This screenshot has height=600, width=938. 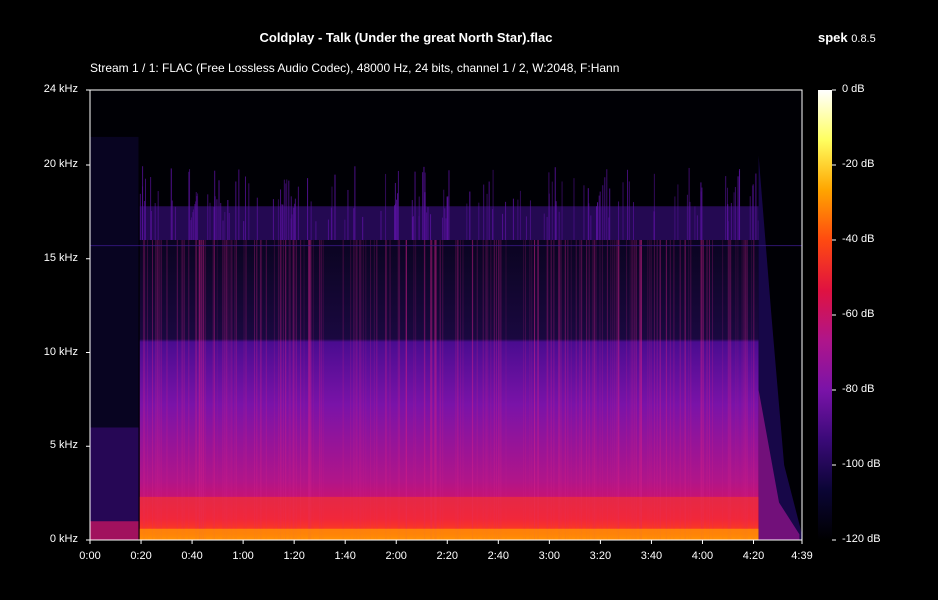 What do you see at coordinates (858, 314) in the screenshot?
I see `colorbar-label: -60 dB` at bounding box center [858, 314].